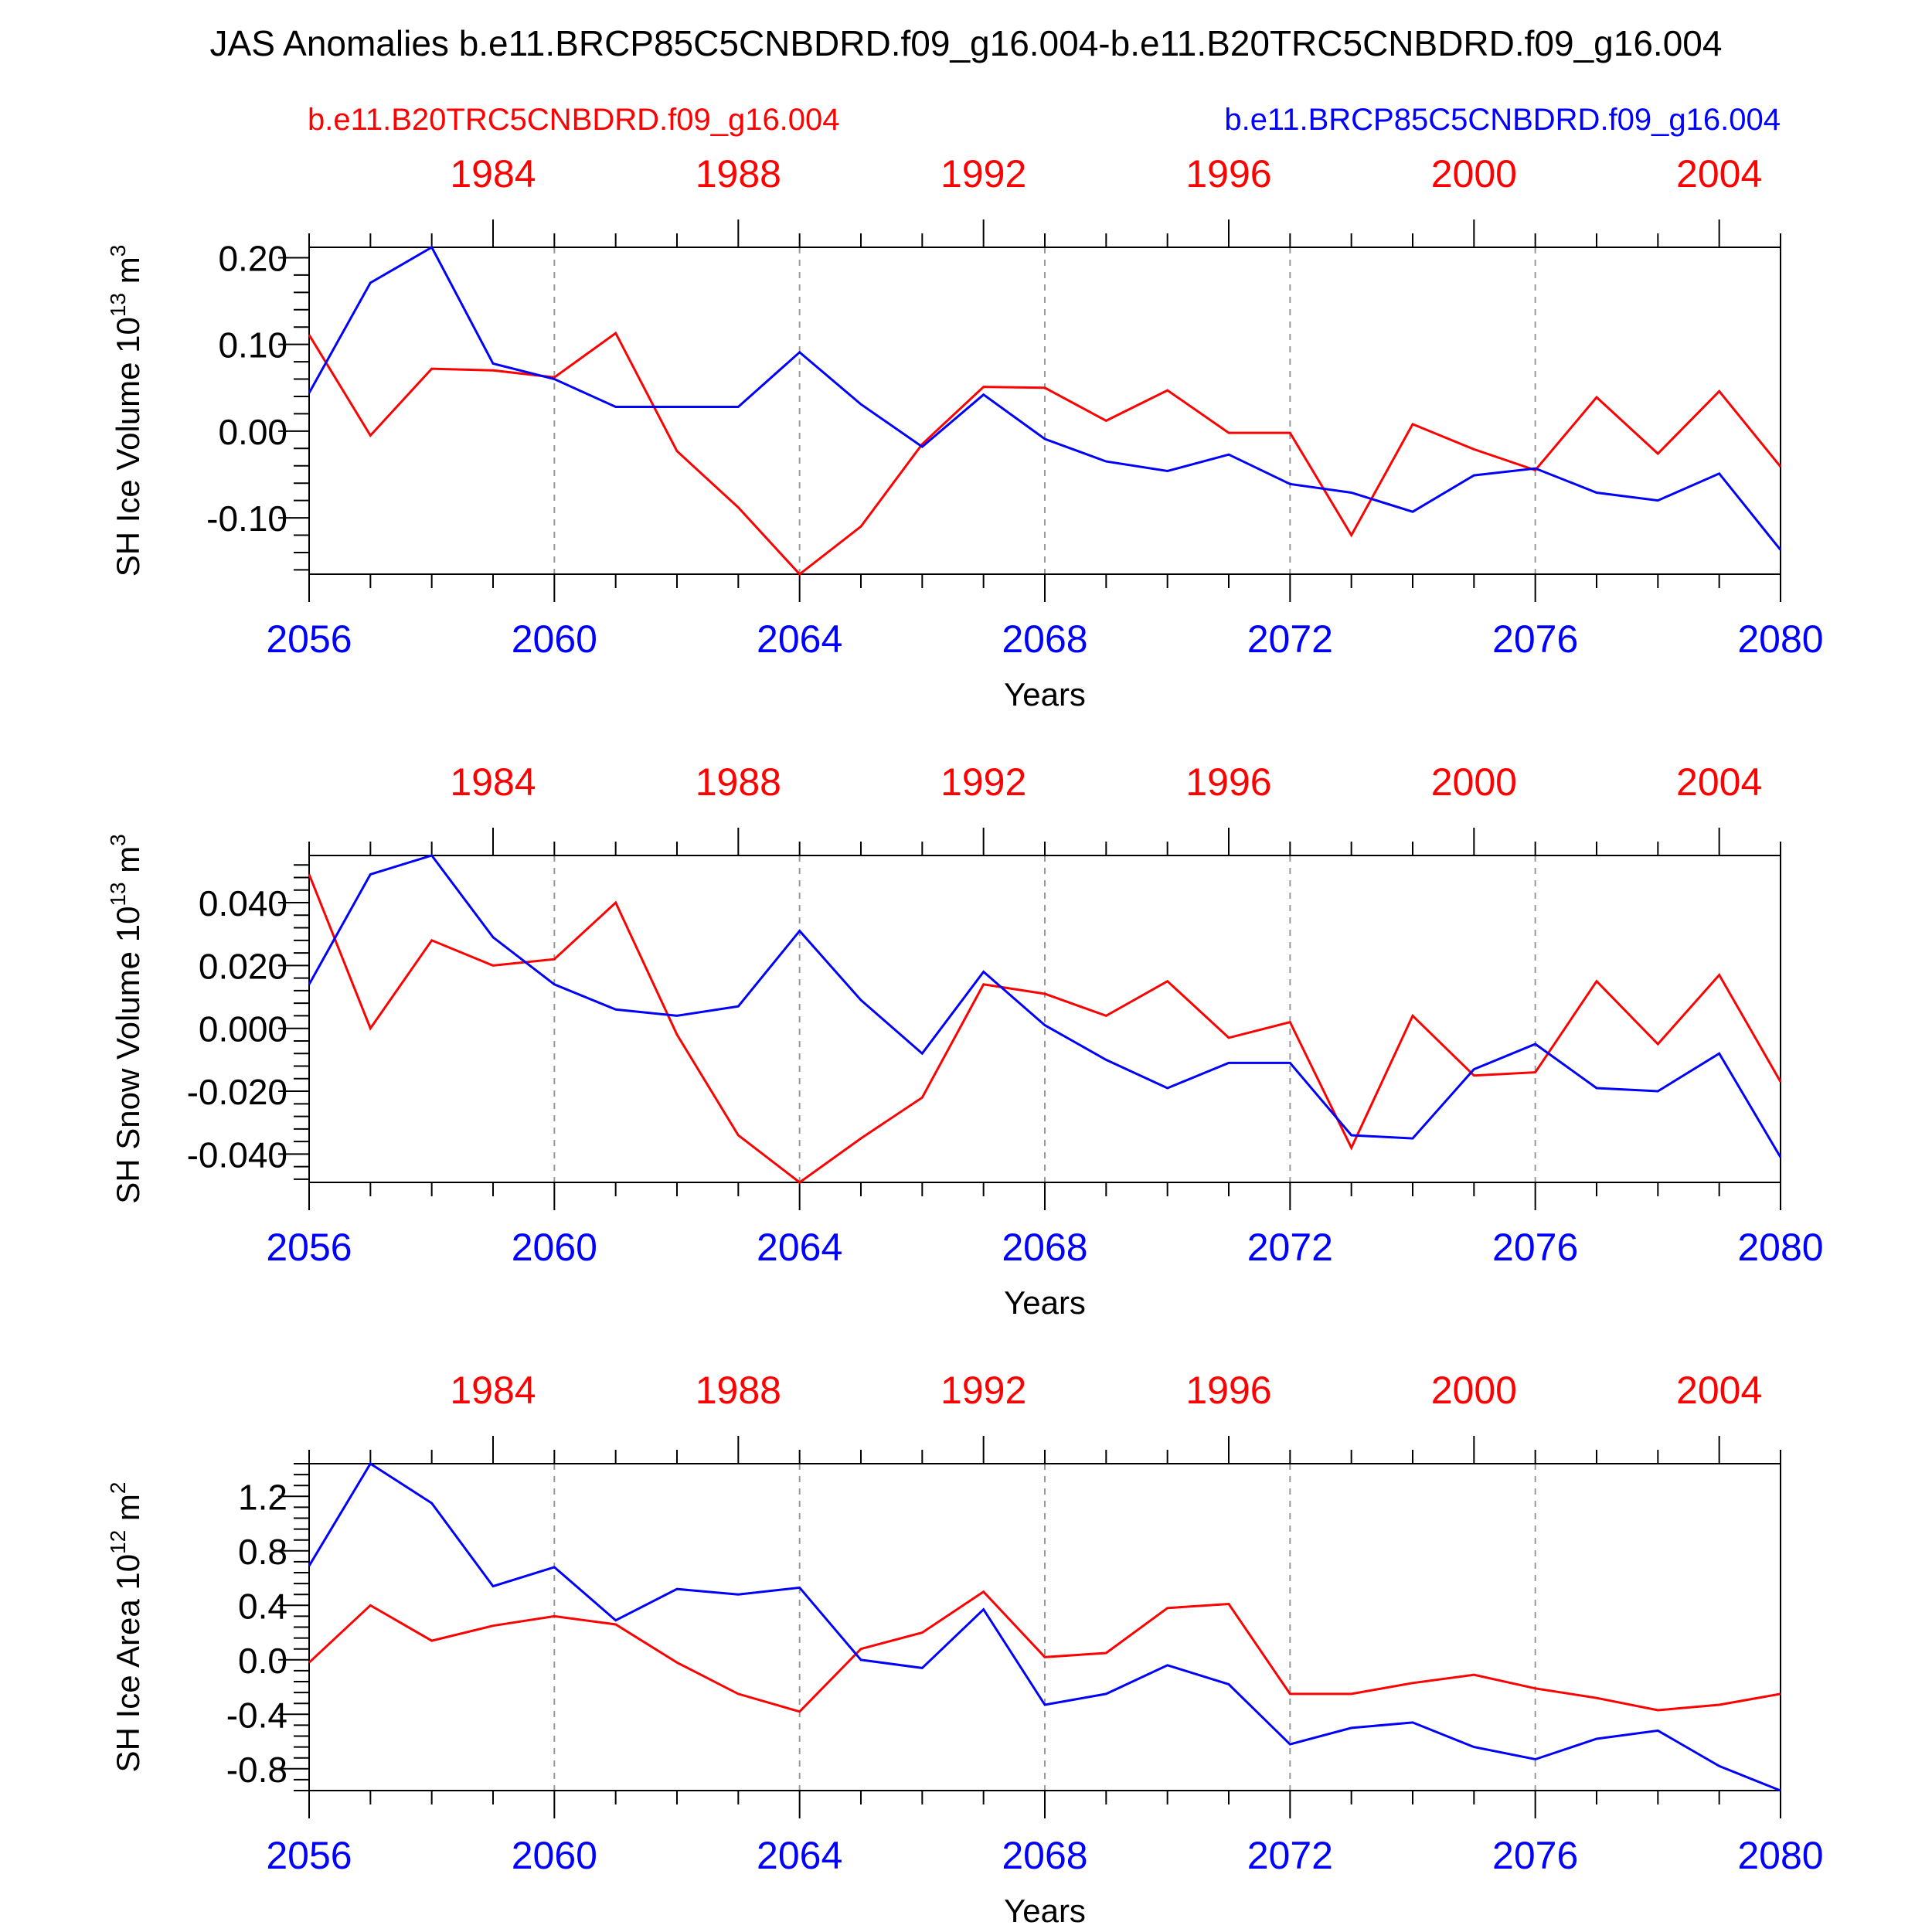 Image resolution: width=1932 pixels, height=1932 pixels. I want to click on y-axis-label: SH Snow Volume 1013 m3, so click(126, 1019).